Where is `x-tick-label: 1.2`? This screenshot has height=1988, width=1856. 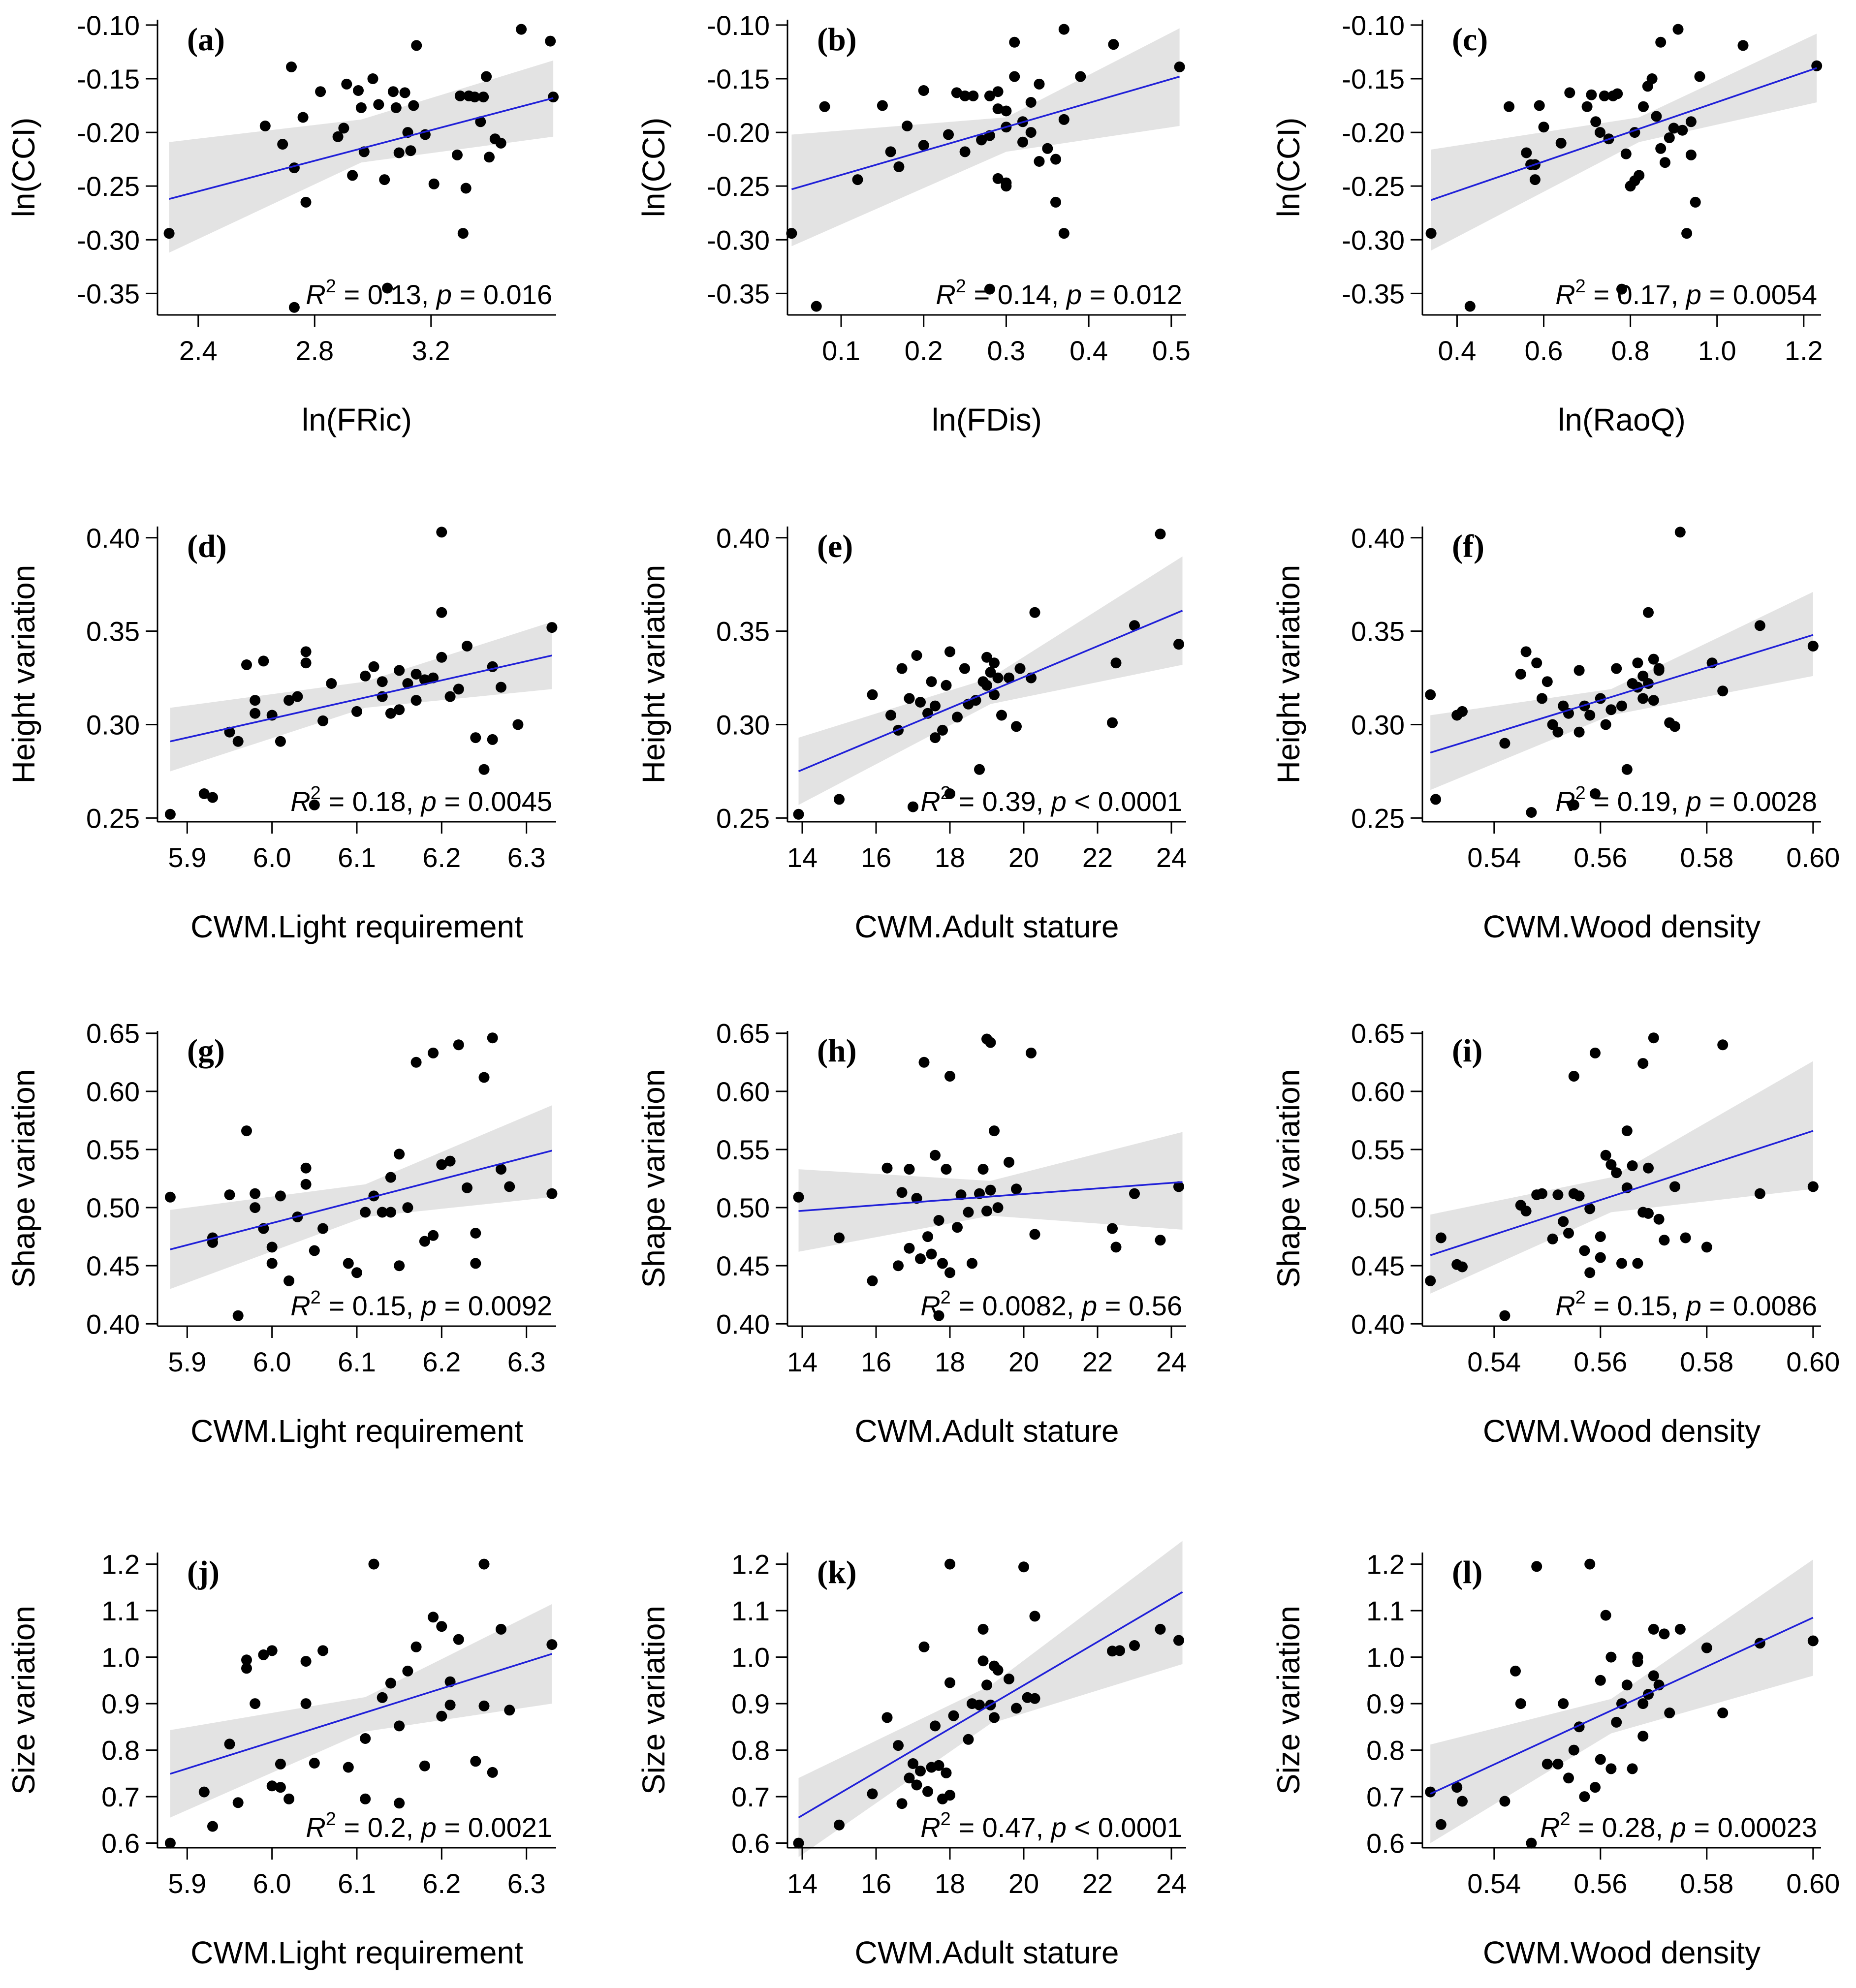
x-tick-label: 1.2 is located at coordinates (1804, 351).